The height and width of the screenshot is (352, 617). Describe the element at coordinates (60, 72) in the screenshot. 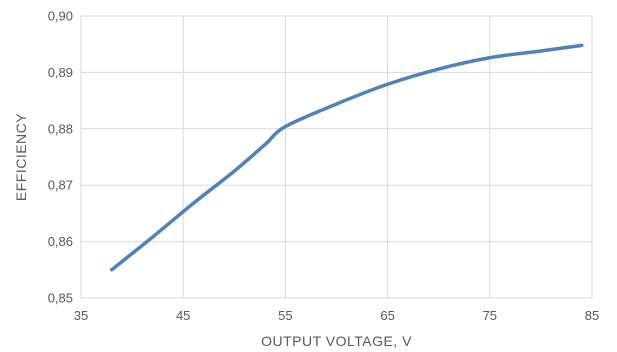

I see `y-tick-label: 0,89` at that location.